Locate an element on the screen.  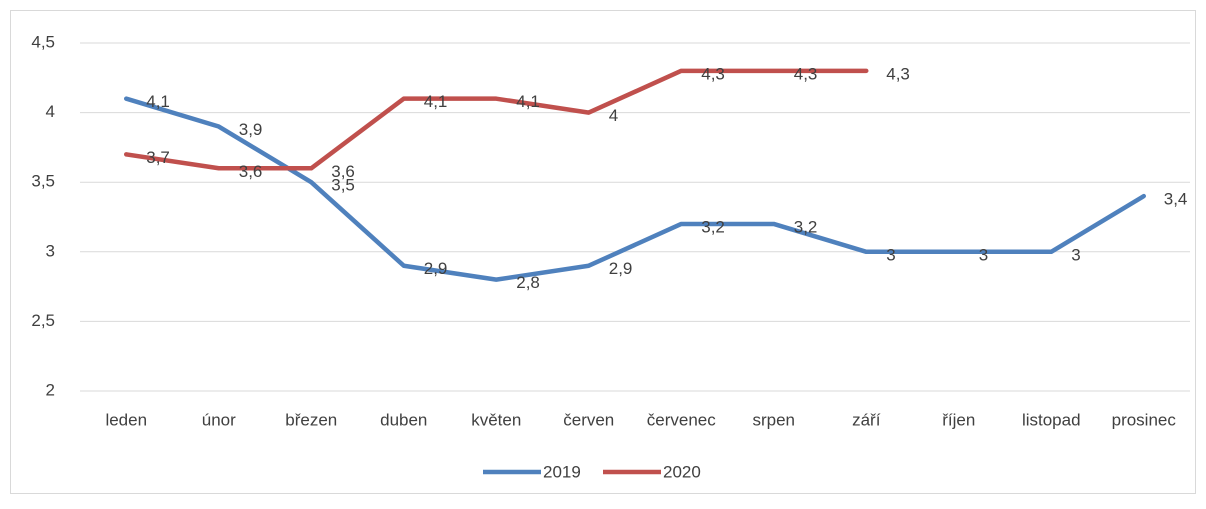
y-tick-label: 2 is located at coordinates (50, 389).